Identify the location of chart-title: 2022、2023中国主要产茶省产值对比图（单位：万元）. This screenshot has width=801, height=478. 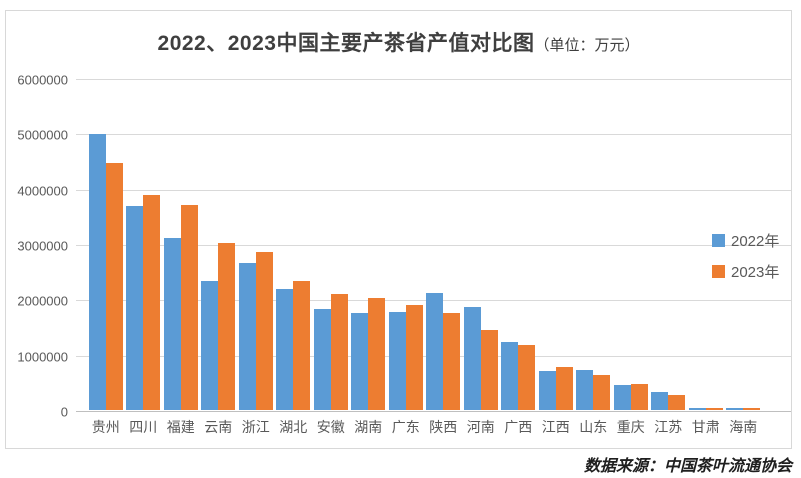
(398, 42).